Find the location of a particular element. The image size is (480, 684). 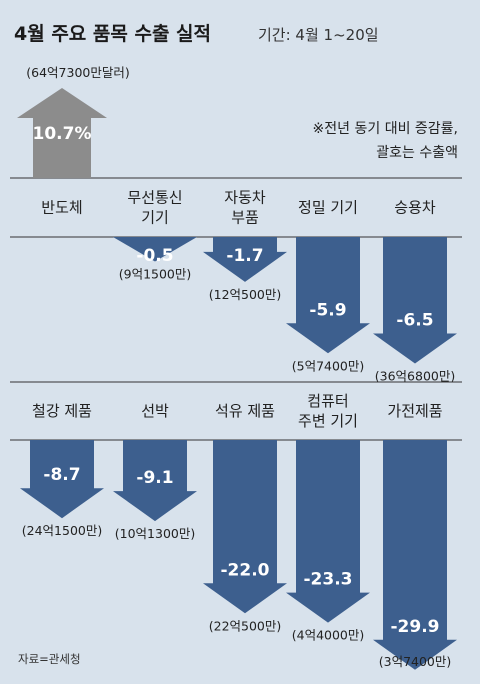

source-label: 자료=관세청 is located at coordinates (49, 659).